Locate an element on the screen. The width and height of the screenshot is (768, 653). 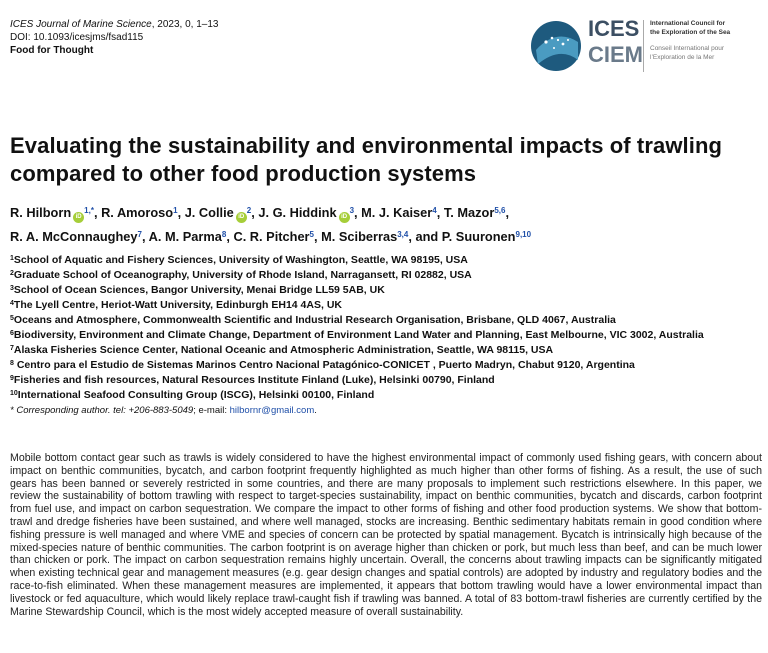
author: R. Amoroso1 is located at coordinates (139, 212).